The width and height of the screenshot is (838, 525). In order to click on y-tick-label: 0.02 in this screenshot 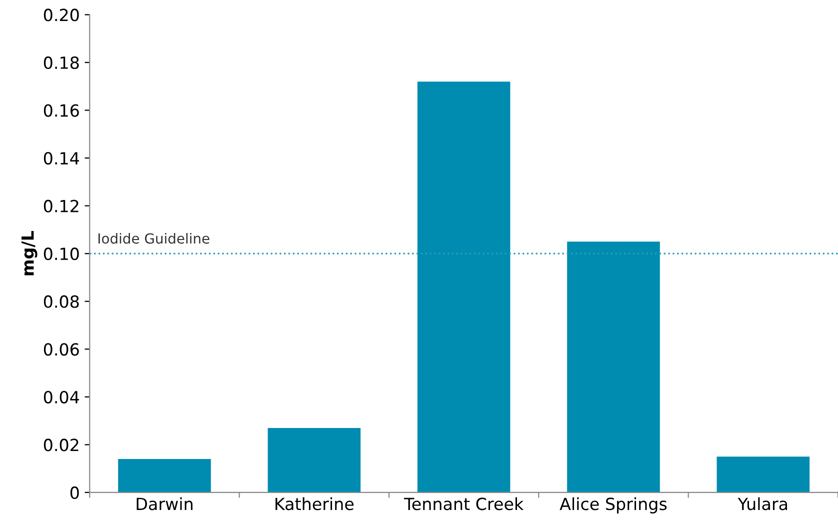, I will do `click(61, 445)`.